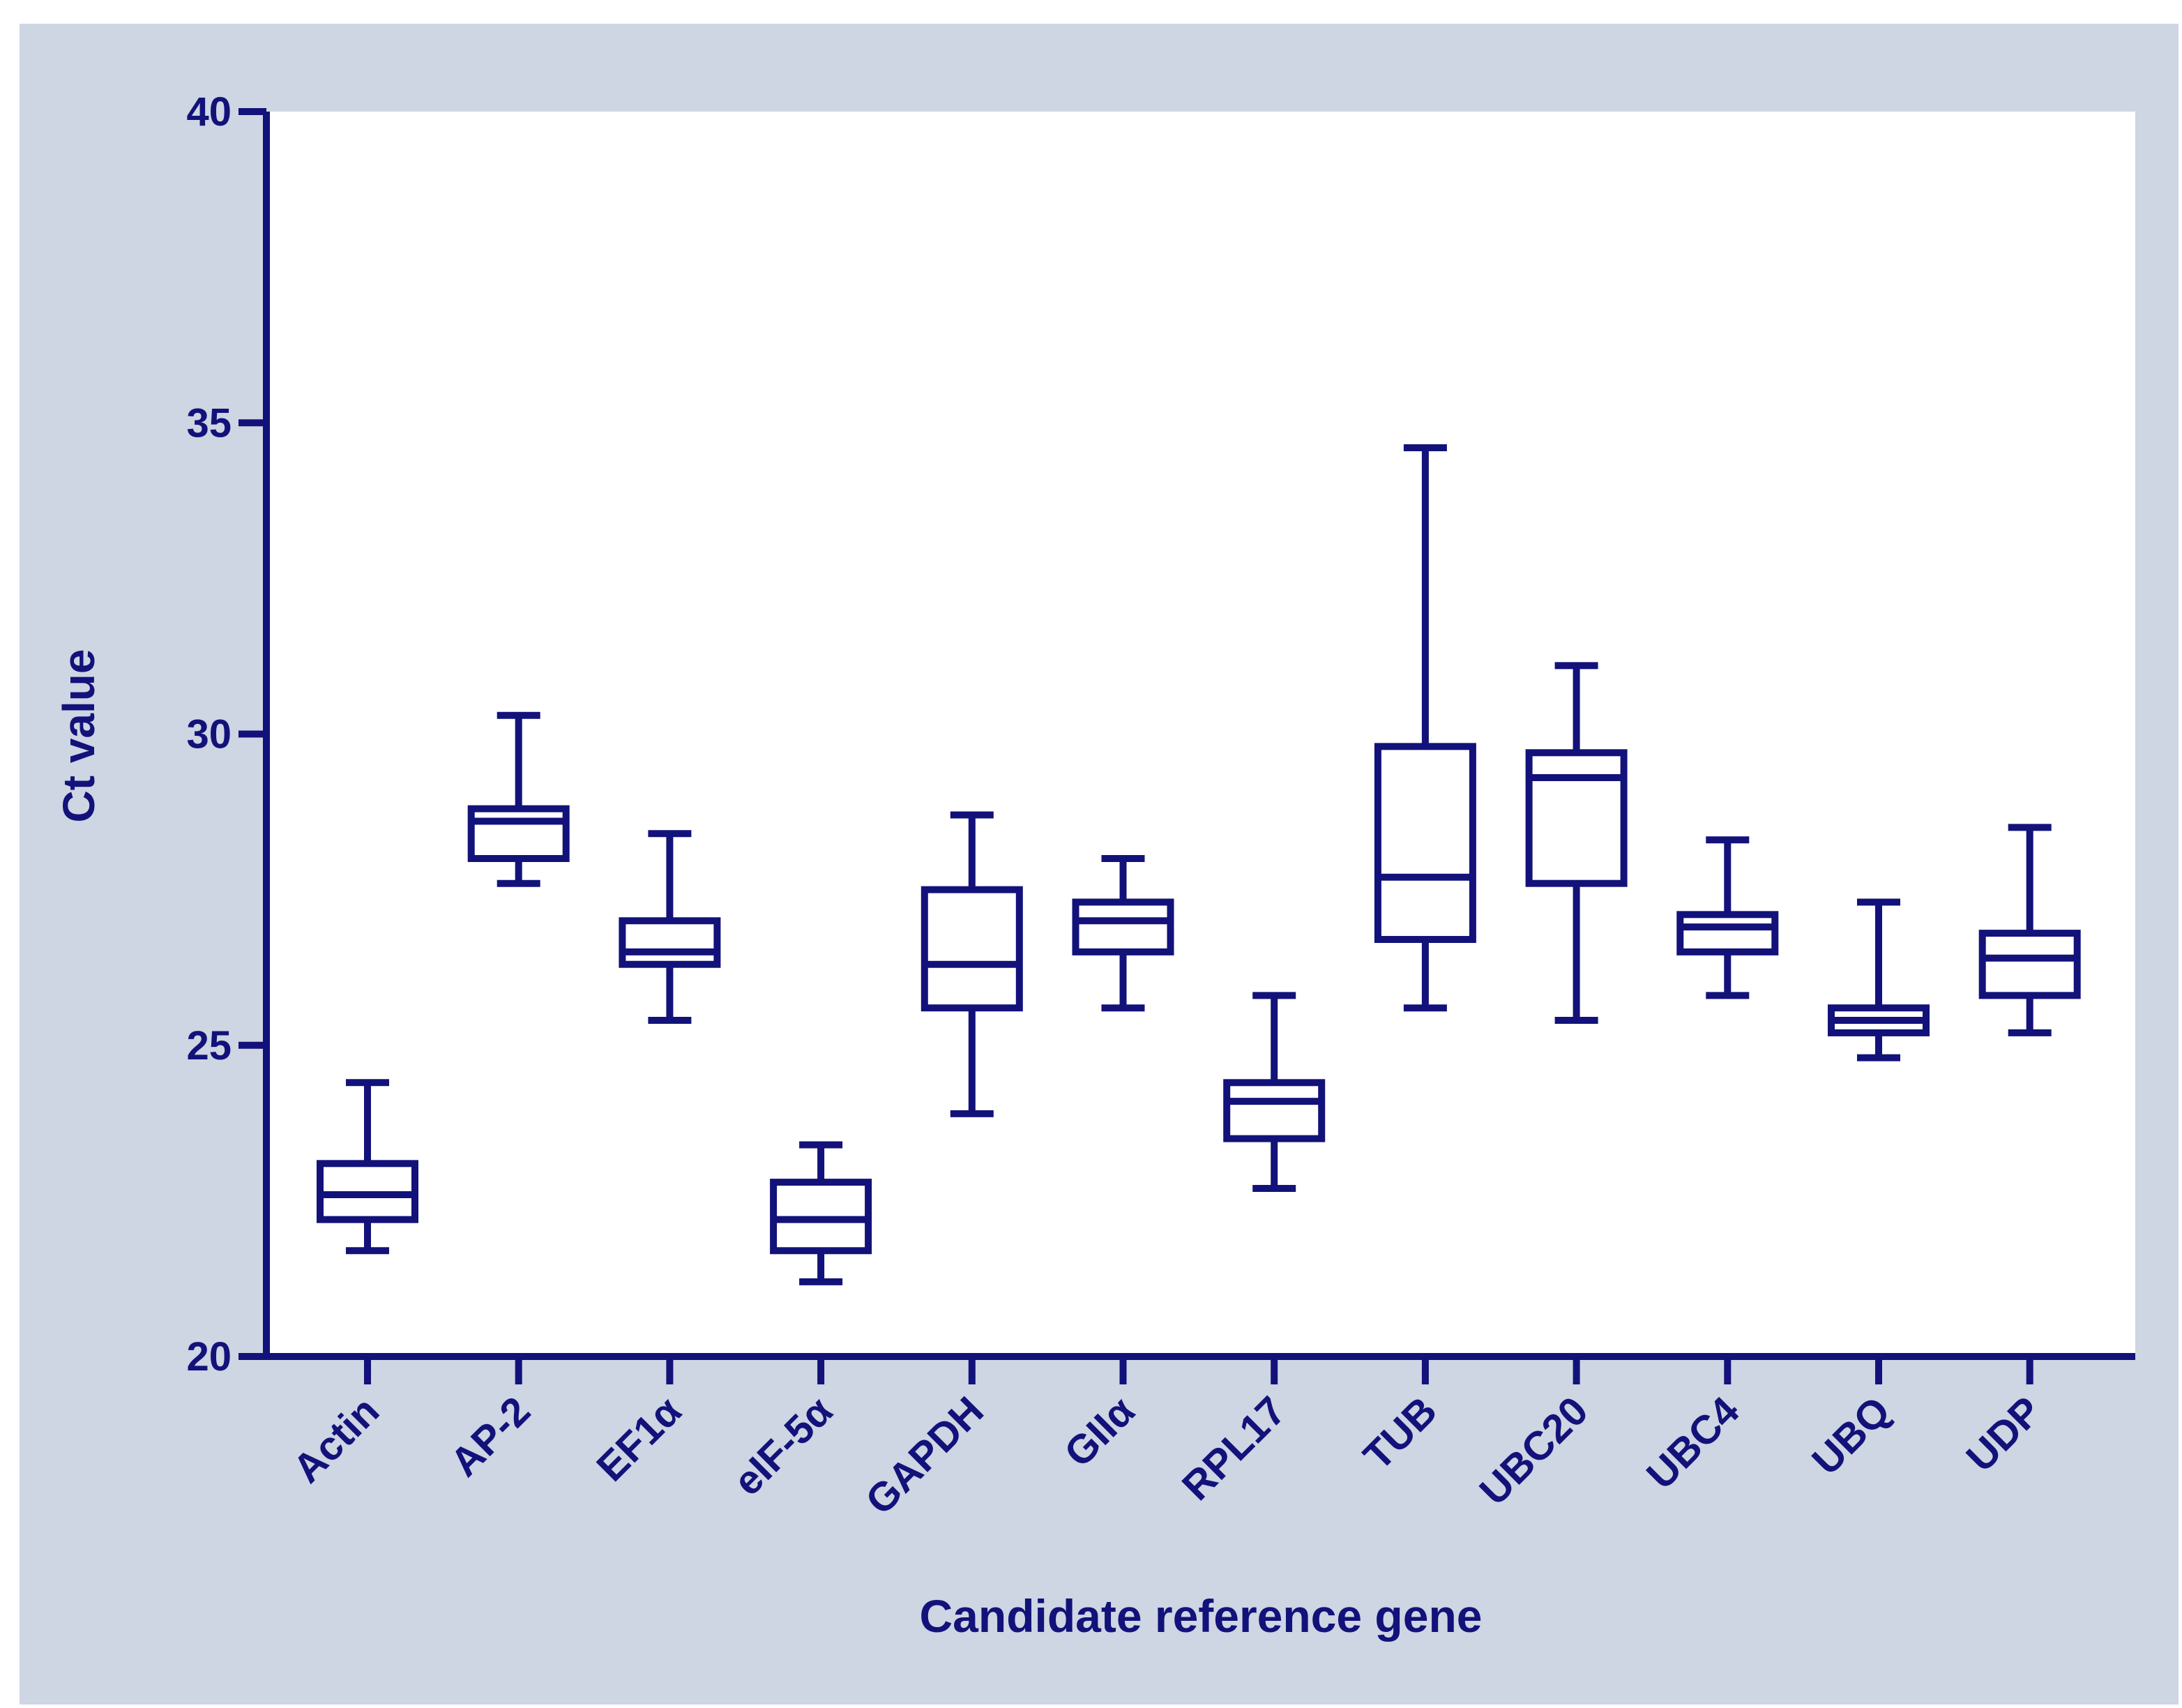  What do you see at coordinates (1201, 1616) in the screenshot?
I see `x-axis-title: Candidate reference gene` at bounding box center [1201, 1616].